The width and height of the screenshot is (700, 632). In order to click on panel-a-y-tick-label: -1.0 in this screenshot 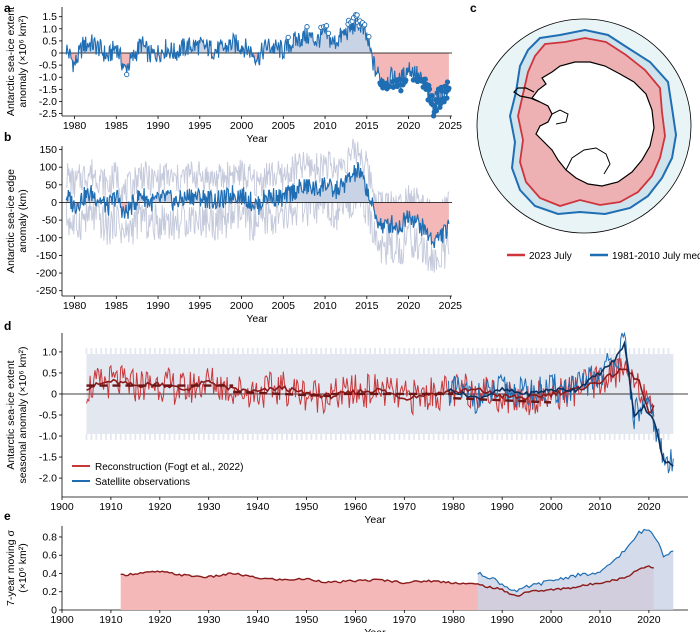, I will do `click(48, 78)`.